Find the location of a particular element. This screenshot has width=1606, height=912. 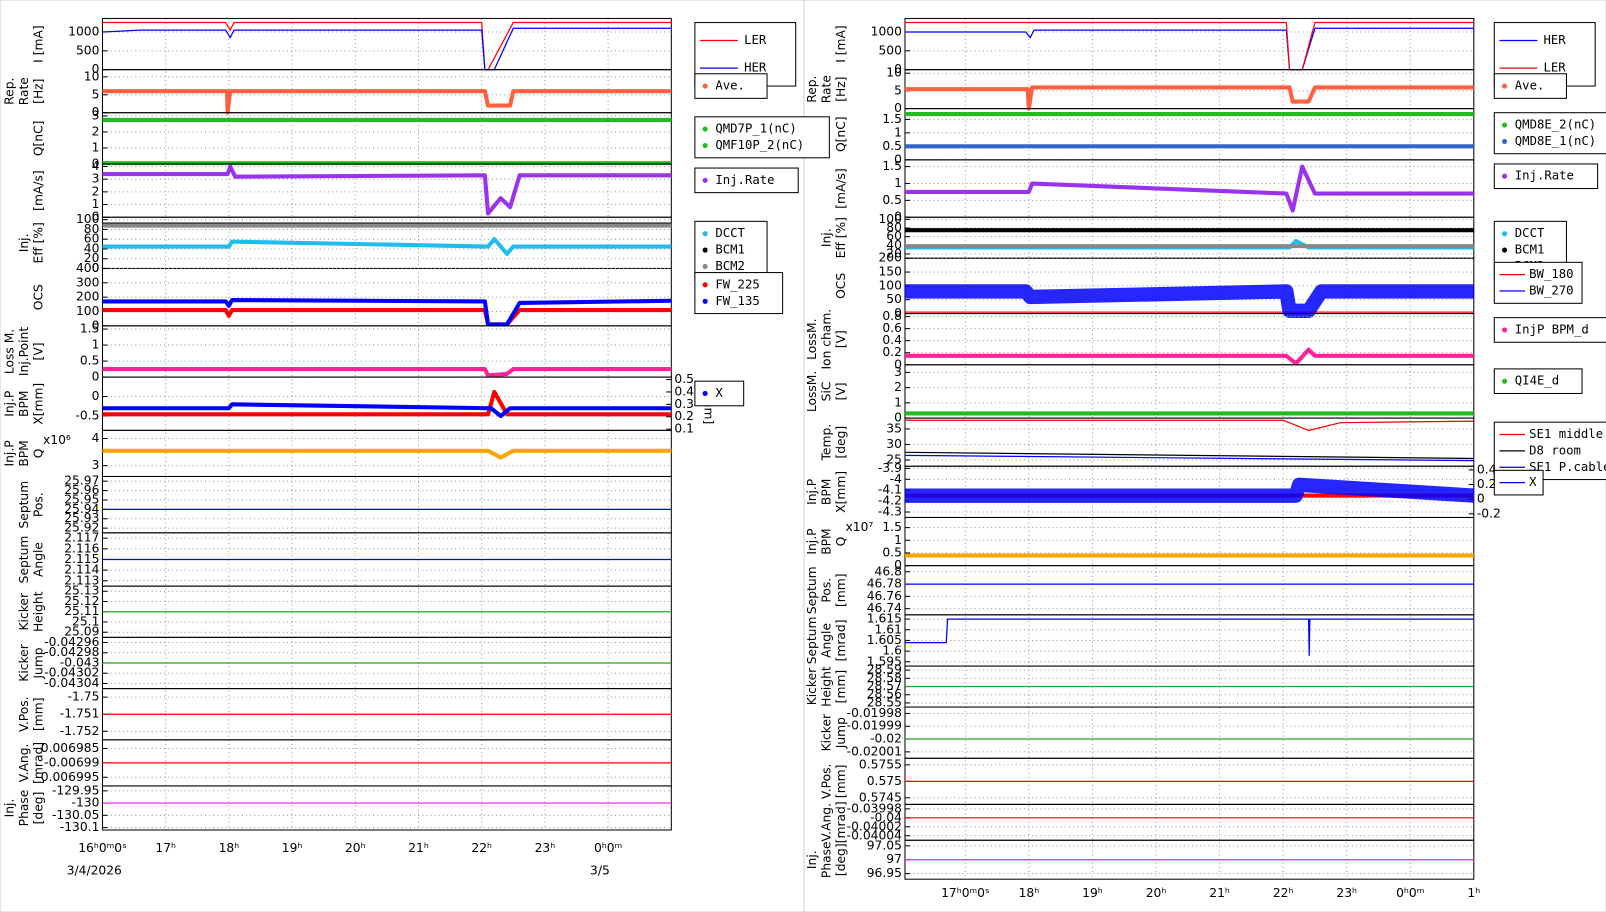

y-tick-label: 0.8 is located at coordinates (892, 316).